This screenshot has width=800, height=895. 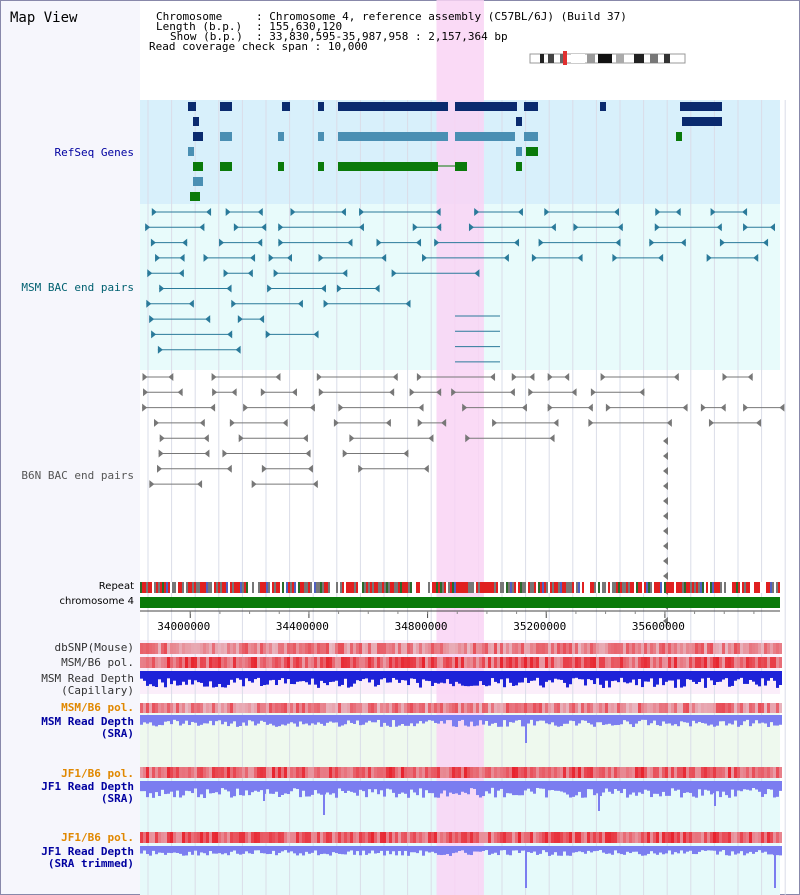 I want to click on b6n-bac-end-marker, so click(x=161, y=453).